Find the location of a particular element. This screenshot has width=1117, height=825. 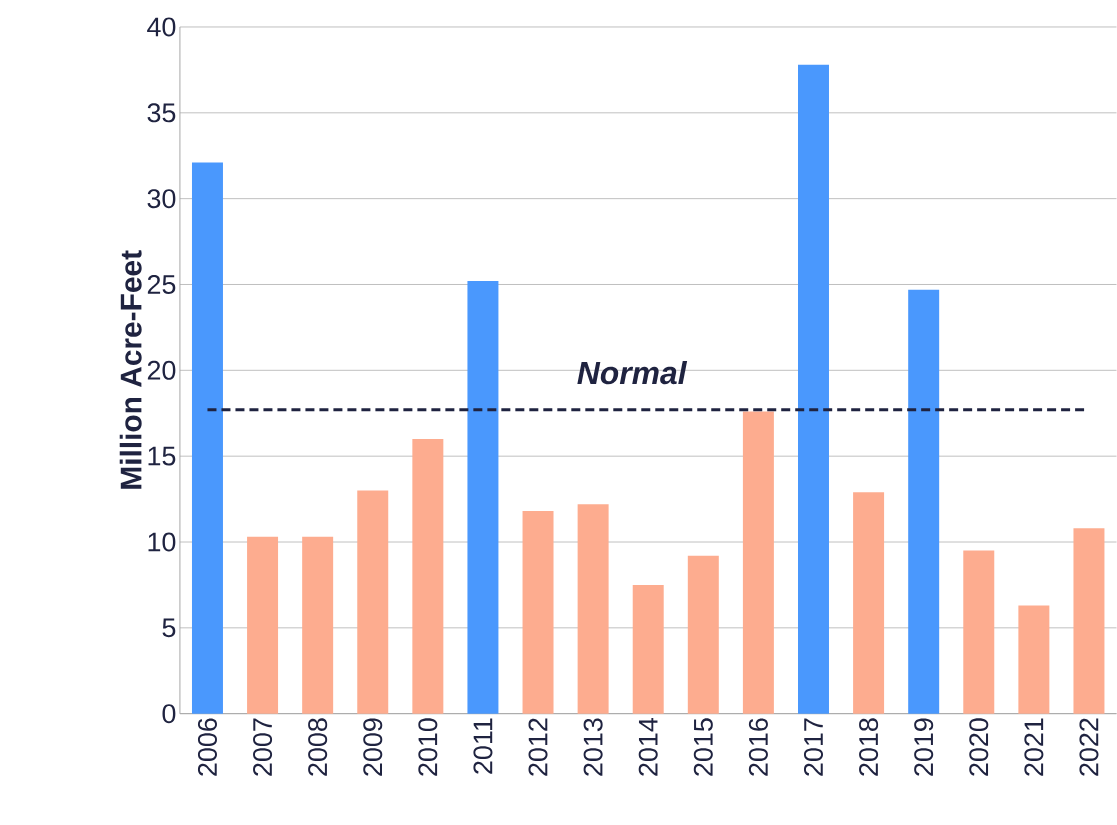

x-tick-label: 2019 is located at coordinates (924, 747).